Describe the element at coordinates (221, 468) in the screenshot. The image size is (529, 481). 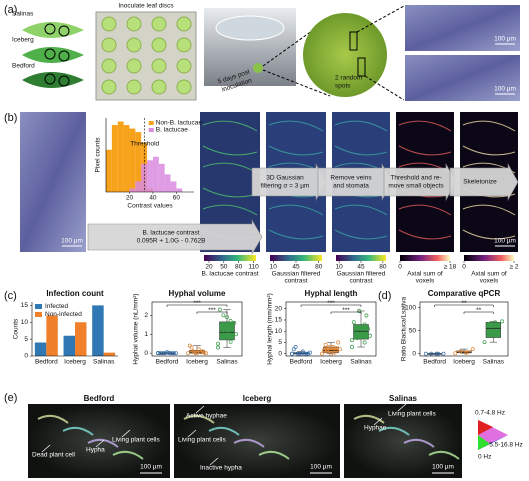
I see `annotation: Inactive hypha` at that location.